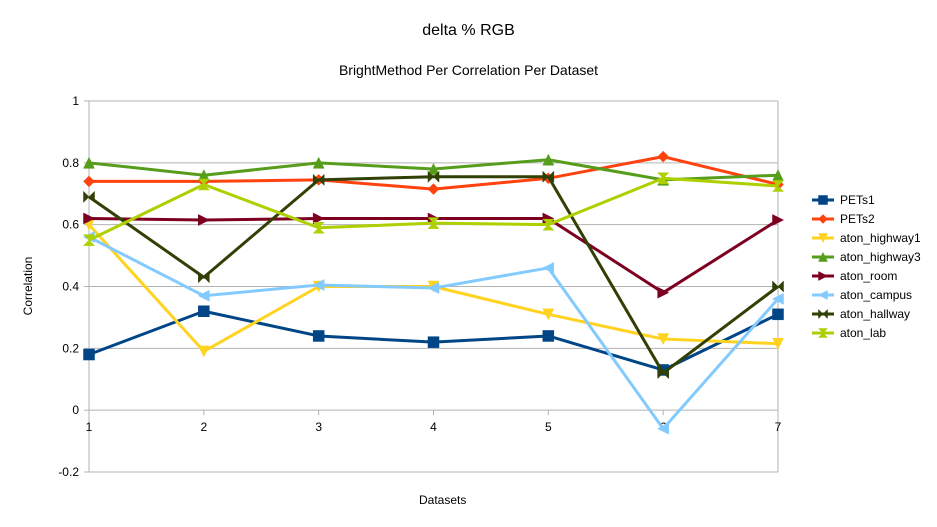 The image size is (937, 527). I want to click on chart-subtitle: BrightMethod Per Correlation Per Dataset, so click(468, 70).